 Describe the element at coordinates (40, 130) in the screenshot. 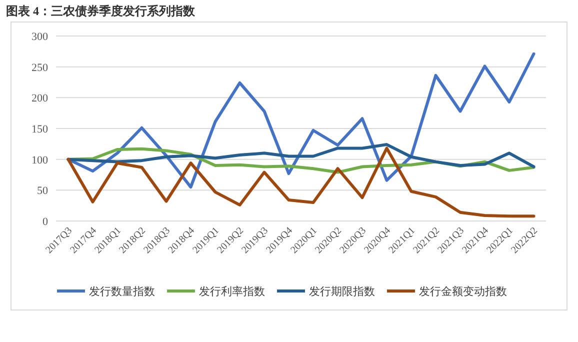

I see `y-tick-label: 150` at that location.